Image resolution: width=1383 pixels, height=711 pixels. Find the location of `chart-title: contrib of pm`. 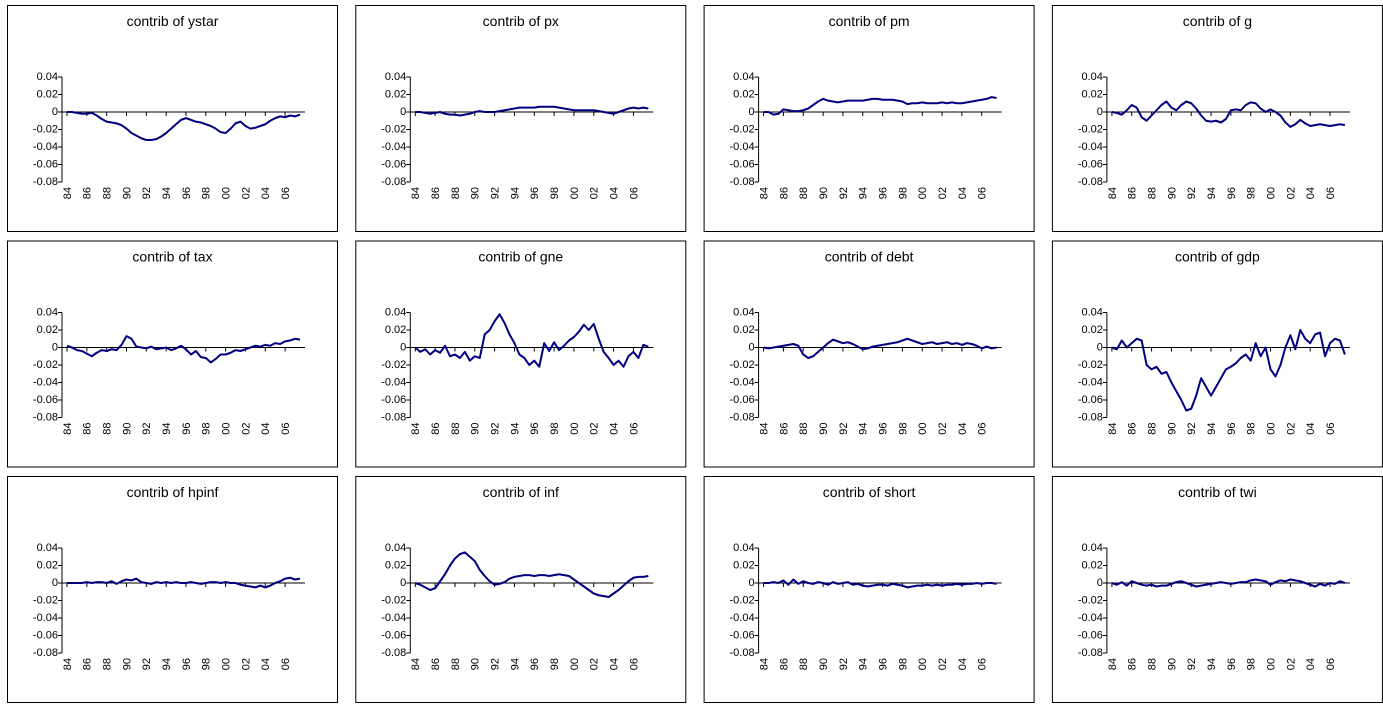

chart-title: contrib of pm is located at coordinates (869, 21).